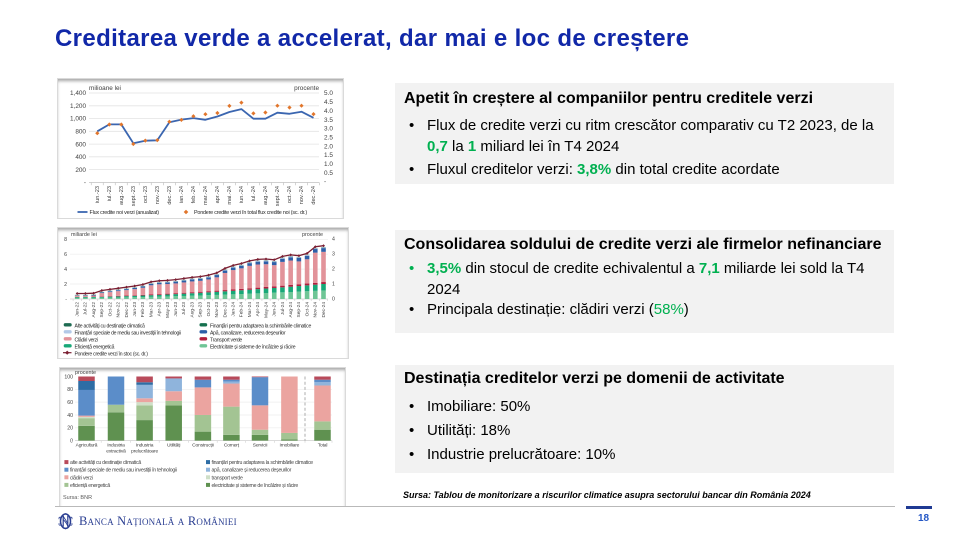  I want to click on svg-text: Oct-22, so click(110, 309).